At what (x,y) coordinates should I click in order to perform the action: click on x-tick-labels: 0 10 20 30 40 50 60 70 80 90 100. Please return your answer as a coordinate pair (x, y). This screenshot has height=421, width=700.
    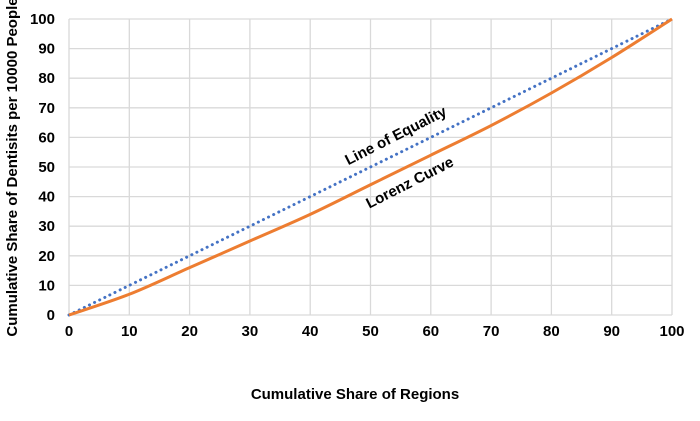
    Looking at the image, I should click on (375, 331).